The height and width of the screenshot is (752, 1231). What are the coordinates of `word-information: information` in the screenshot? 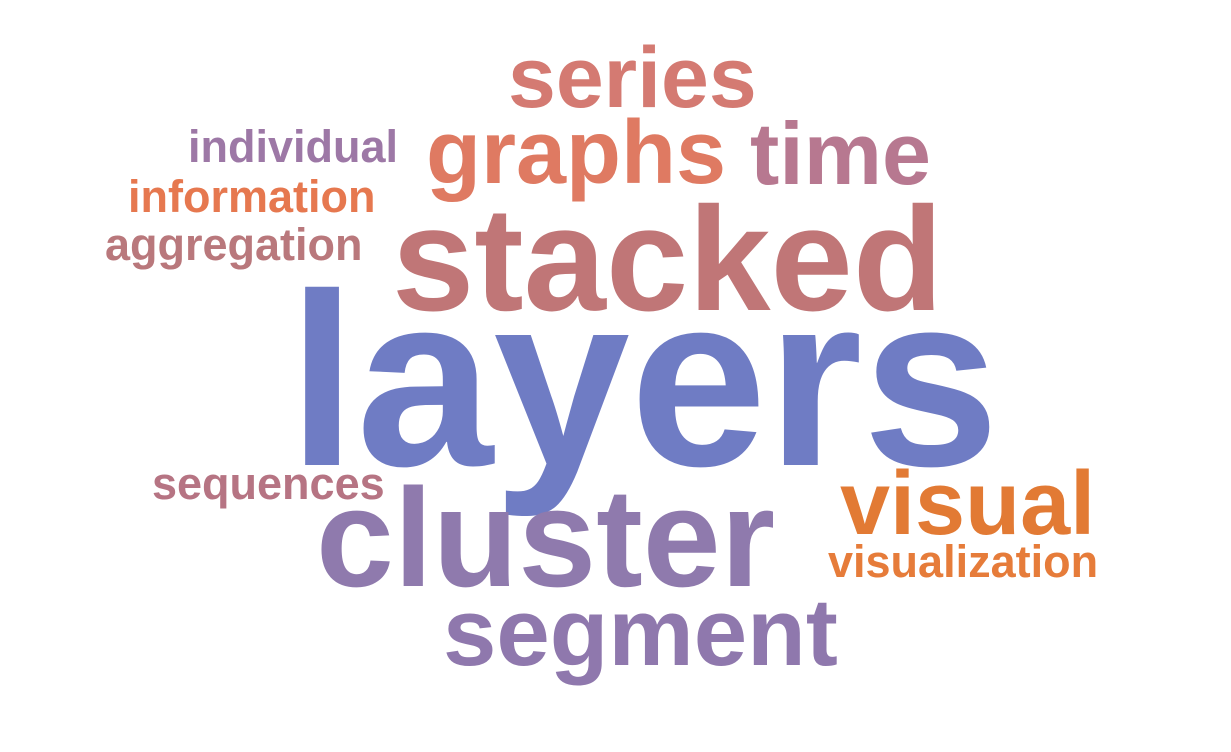 It's located at (252, 196).